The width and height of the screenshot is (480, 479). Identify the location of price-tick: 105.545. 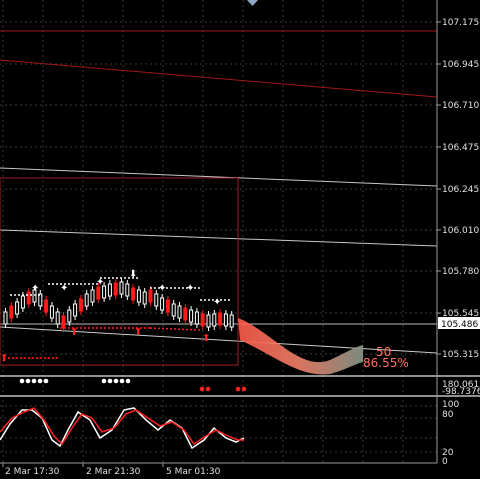
(460, 314).